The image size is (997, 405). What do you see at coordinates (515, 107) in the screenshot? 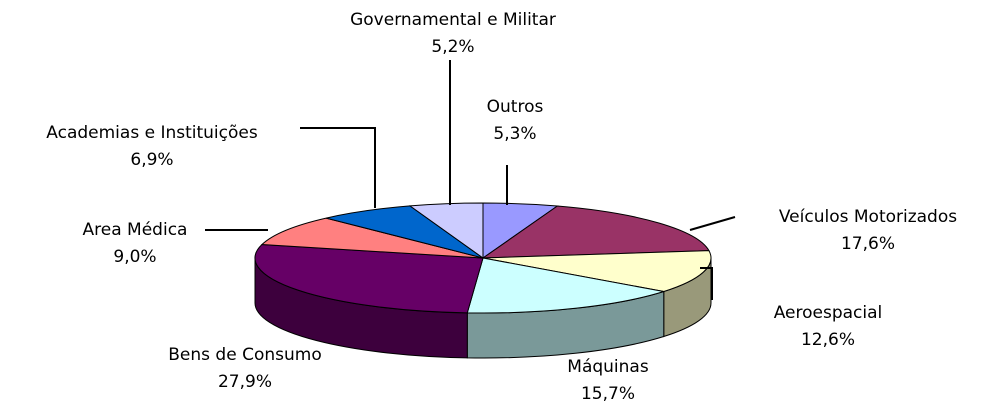
I see `slice-label: Outros` at bounding box center [515, 107].